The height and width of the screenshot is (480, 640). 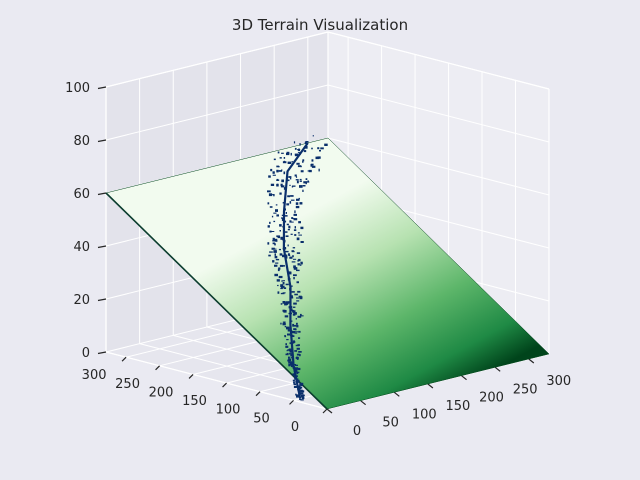 What do you see at coordinates (81, 194) in the screenshot?
I see `z-tick-label: 60` at bounding box center [81, 194].